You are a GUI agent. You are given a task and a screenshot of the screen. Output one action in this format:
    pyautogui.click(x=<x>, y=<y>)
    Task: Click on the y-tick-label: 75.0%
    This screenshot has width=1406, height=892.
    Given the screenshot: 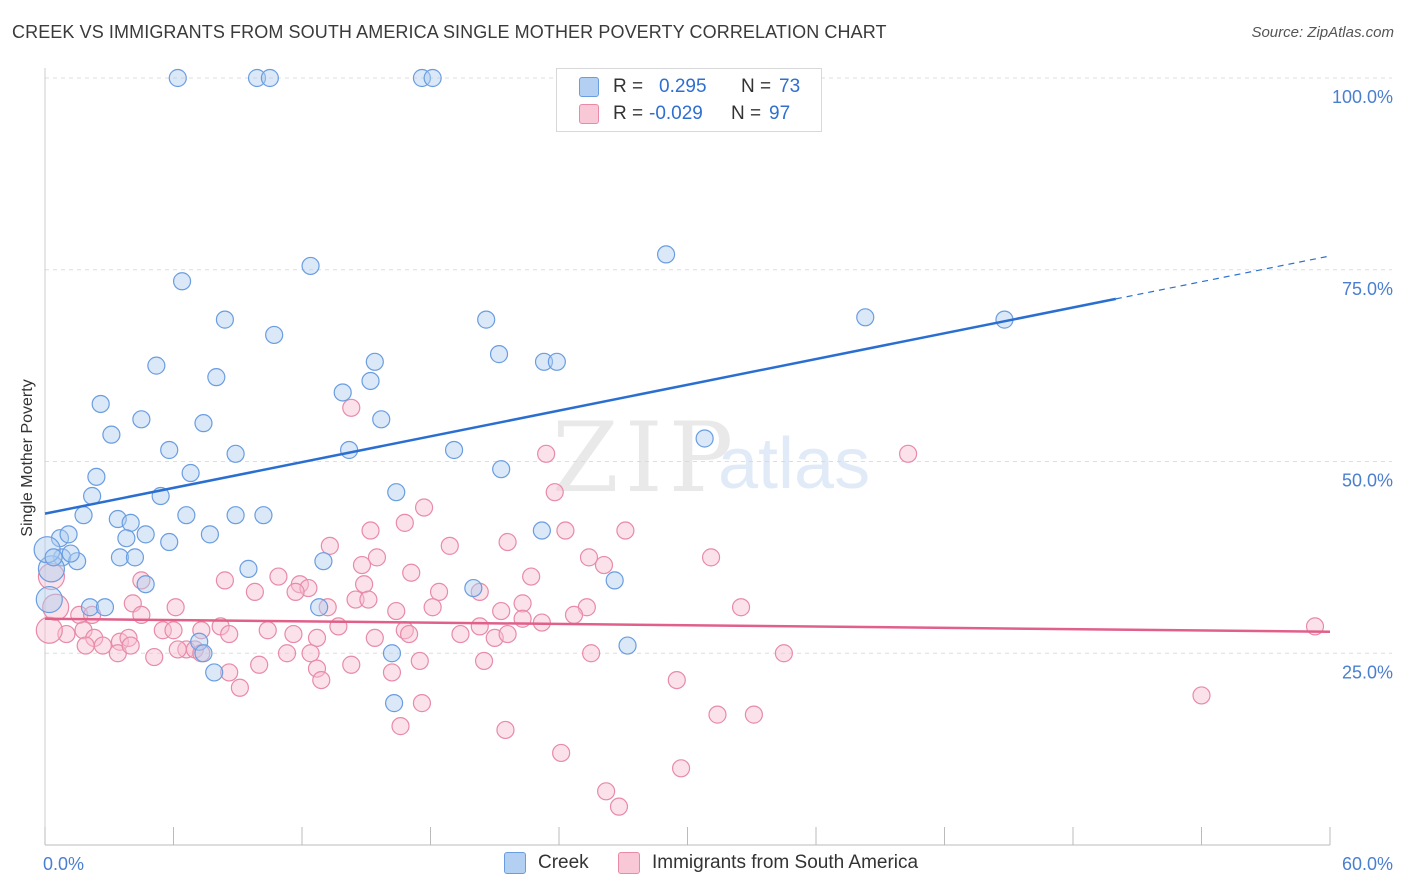 What is the action you would take?
    pyautogui.click(x=1367, y=289)
    